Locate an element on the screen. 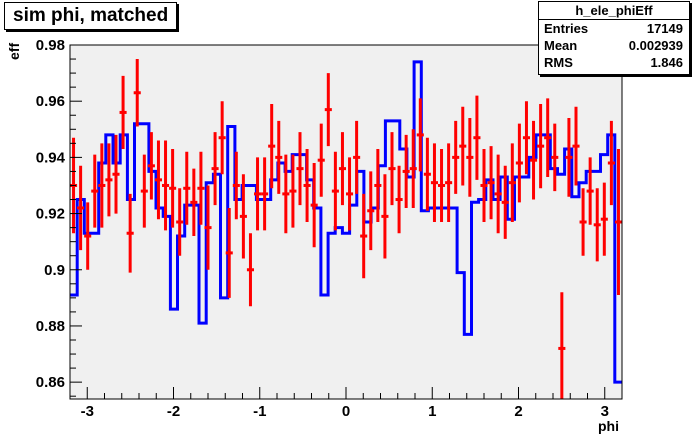 The width and height of the screenshot is (692, 444). x-tick-label: -3 is located at coordinates (87, 411).